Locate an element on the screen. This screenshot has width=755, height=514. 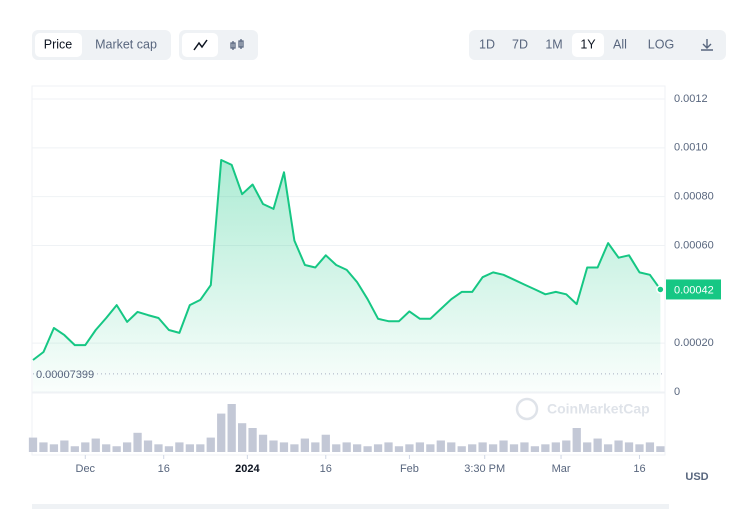
range-button: All is located at coordinates (620, 44).